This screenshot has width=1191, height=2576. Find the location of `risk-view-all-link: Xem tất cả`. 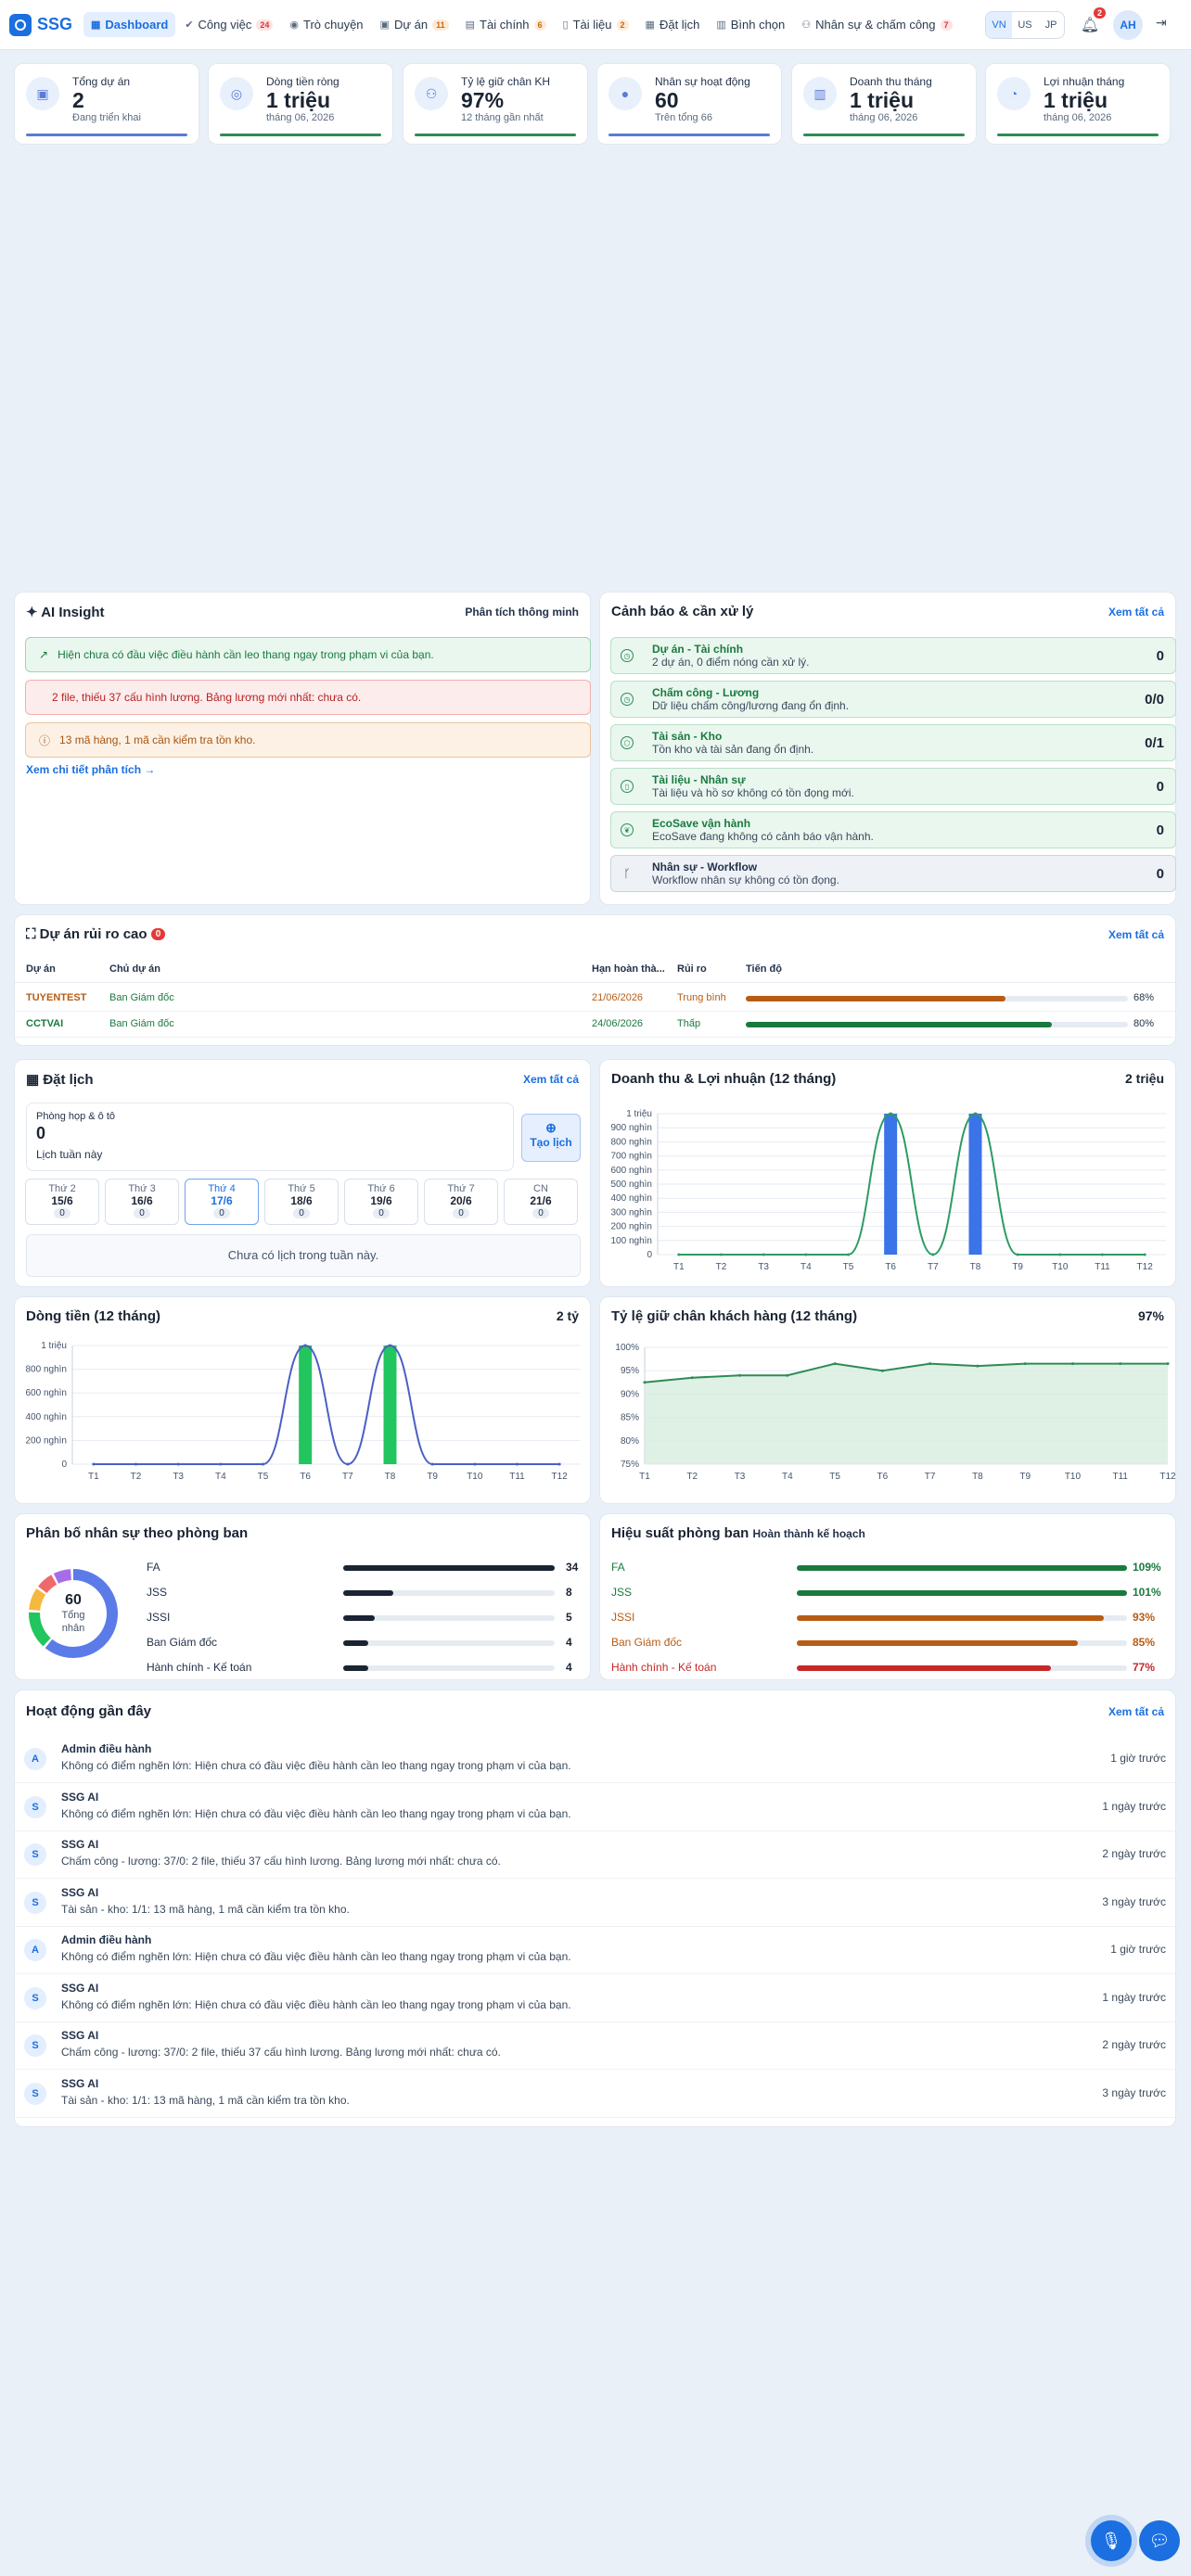

risk-view-all-link: Xem tất cả is located at coordinates (1136, 934).